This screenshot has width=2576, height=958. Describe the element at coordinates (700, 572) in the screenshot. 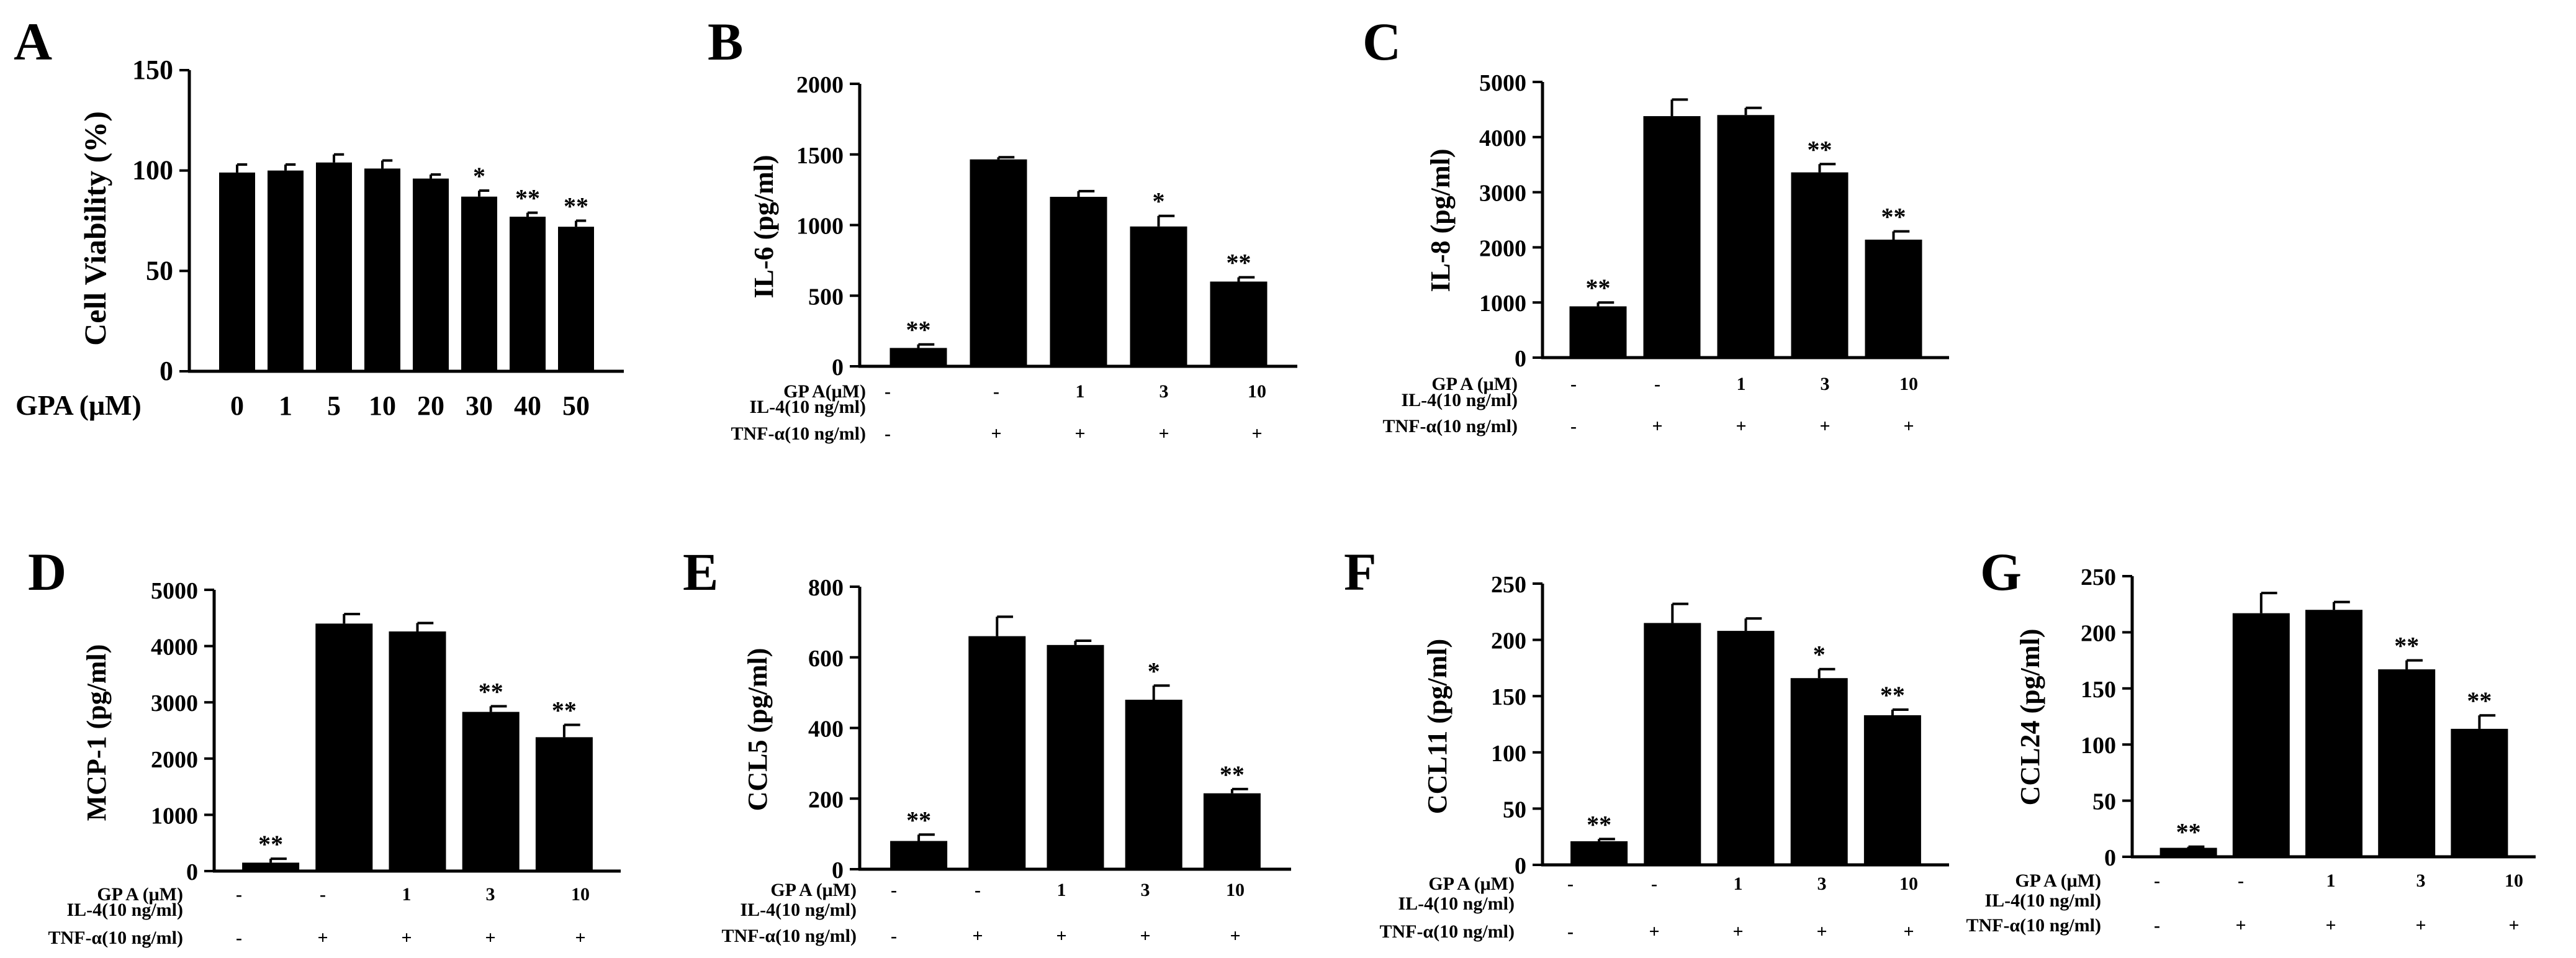

I see `panel-letter: E` at that location.